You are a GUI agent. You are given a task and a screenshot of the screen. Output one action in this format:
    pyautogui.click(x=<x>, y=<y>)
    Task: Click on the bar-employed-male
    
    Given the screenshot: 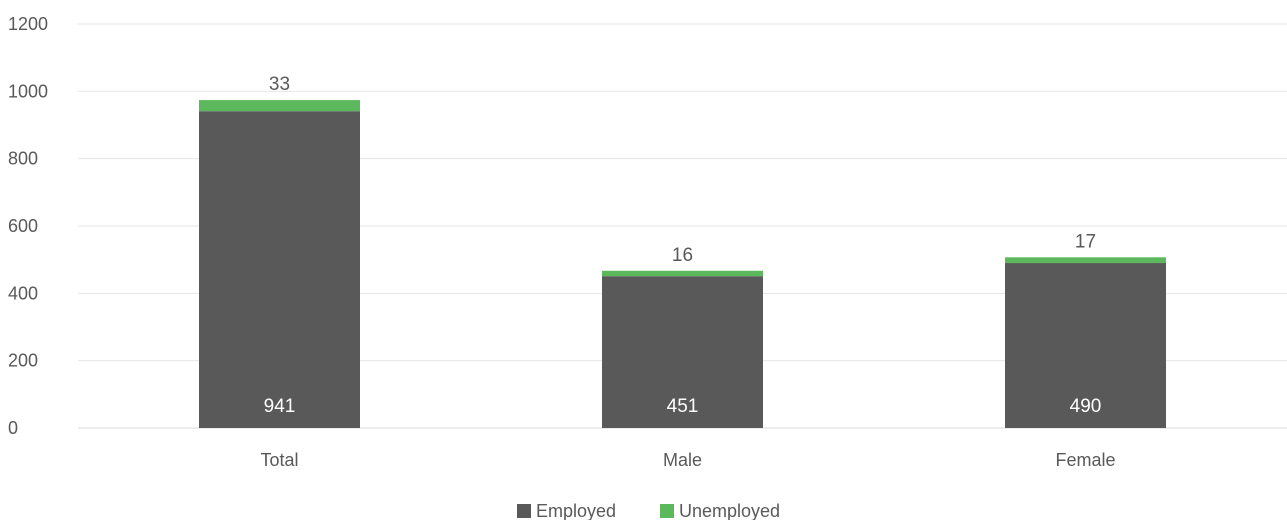 What is the action you would take?
    pyautogui.click(x=682, y=352)
    